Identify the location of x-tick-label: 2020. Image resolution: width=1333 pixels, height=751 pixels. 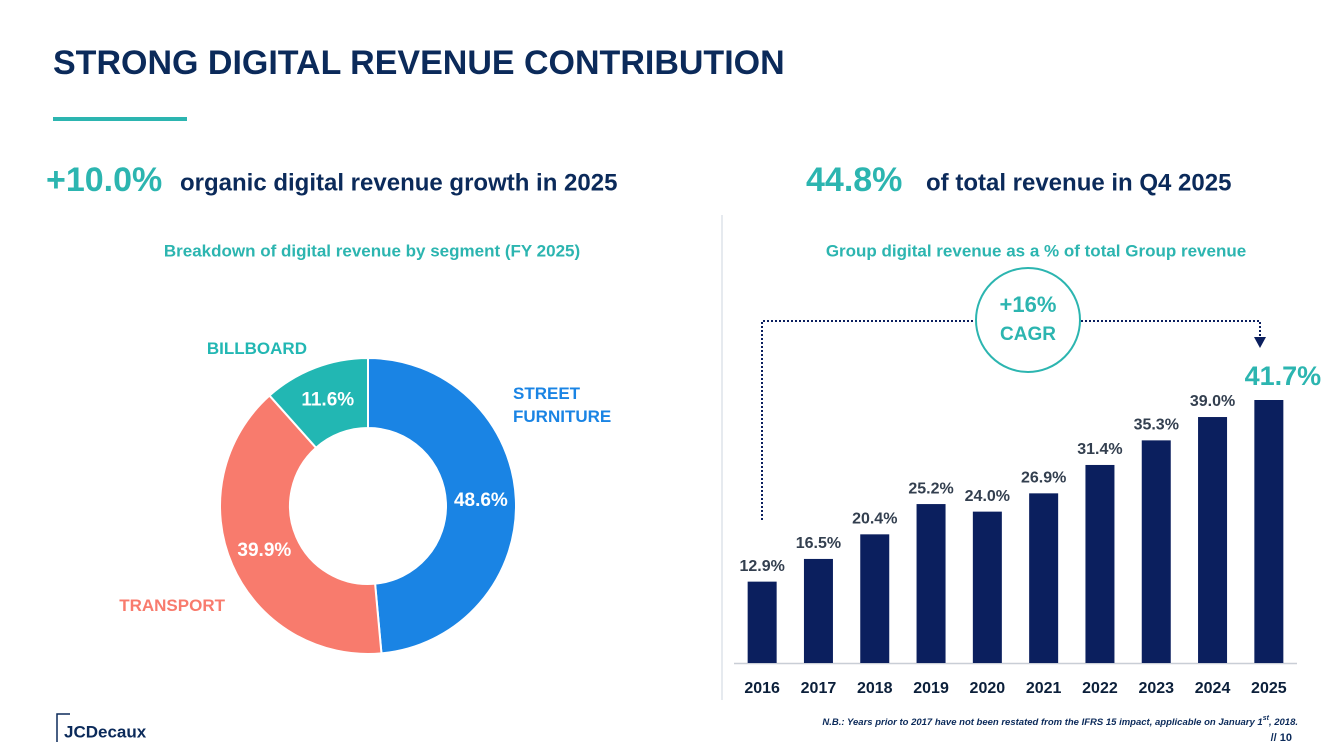
(988, 688).